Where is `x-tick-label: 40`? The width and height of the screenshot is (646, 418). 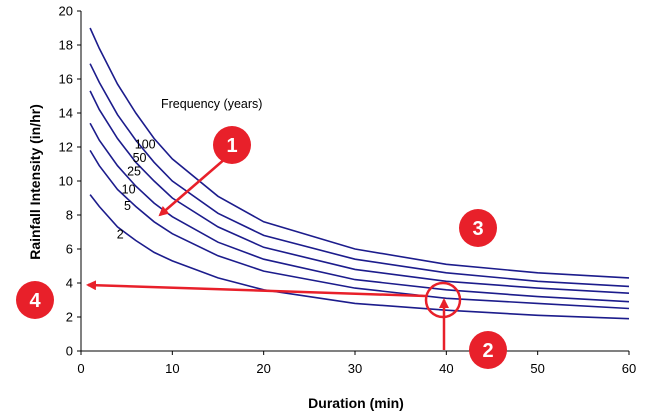 x-tick-label: 40 is located at coordinates (446, 368).